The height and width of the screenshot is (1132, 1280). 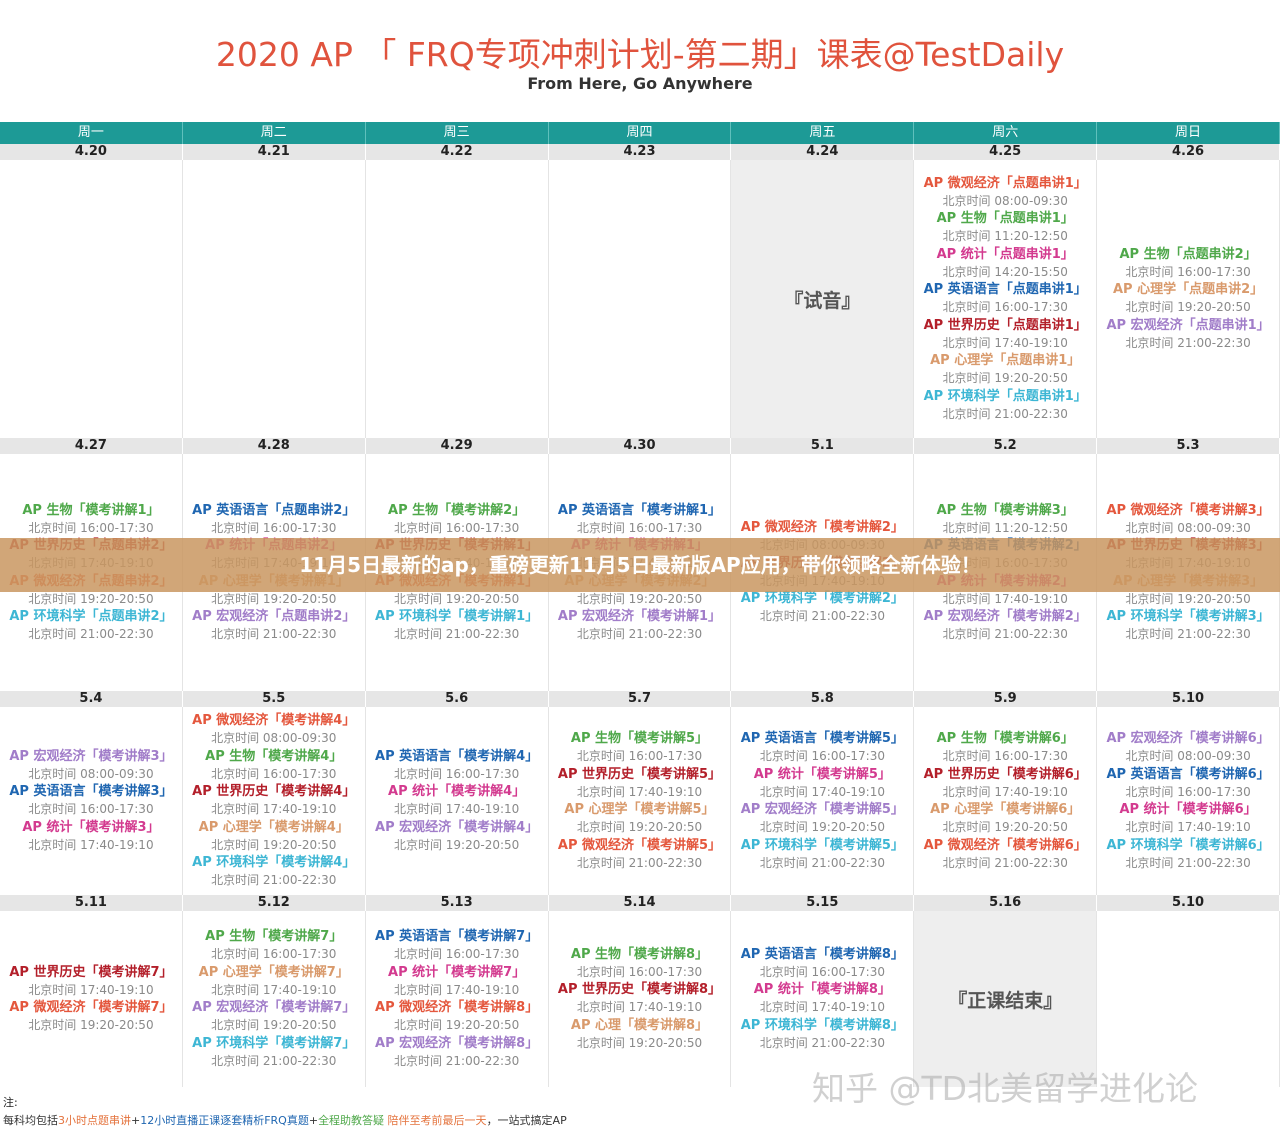 What do you see at coordinates (274, 721) in the screenshot?
I see `course-name: AP 微观经济「模考讲解4」` at bounding box center [274, 721].